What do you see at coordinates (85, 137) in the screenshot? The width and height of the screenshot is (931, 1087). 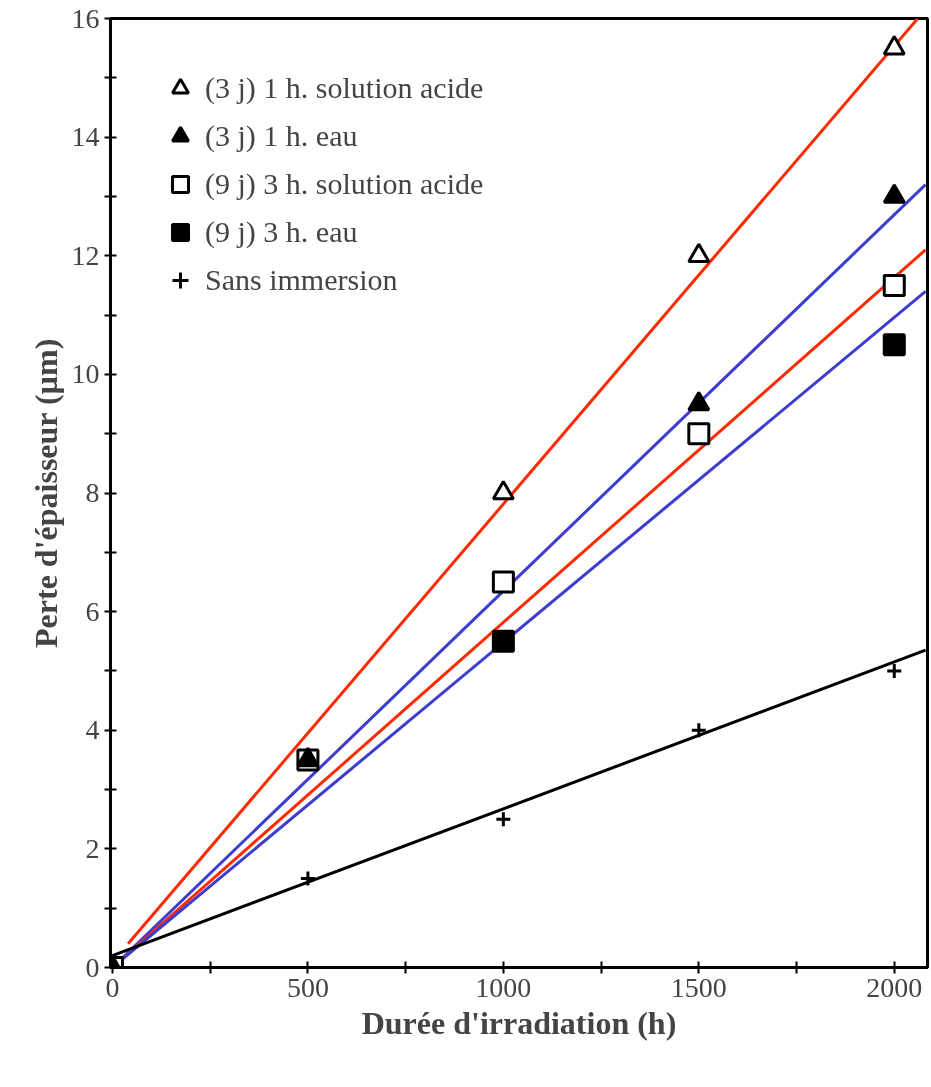 I see `y-tick-label: 14` at bounding box center [85, 137].